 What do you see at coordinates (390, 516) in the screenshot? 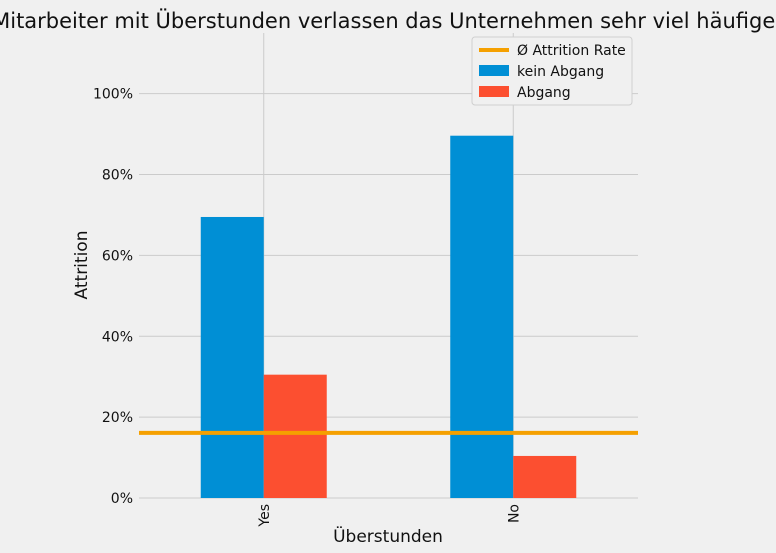
I see `x-tick-labels: Yes No` at bounding box center [390, 516].